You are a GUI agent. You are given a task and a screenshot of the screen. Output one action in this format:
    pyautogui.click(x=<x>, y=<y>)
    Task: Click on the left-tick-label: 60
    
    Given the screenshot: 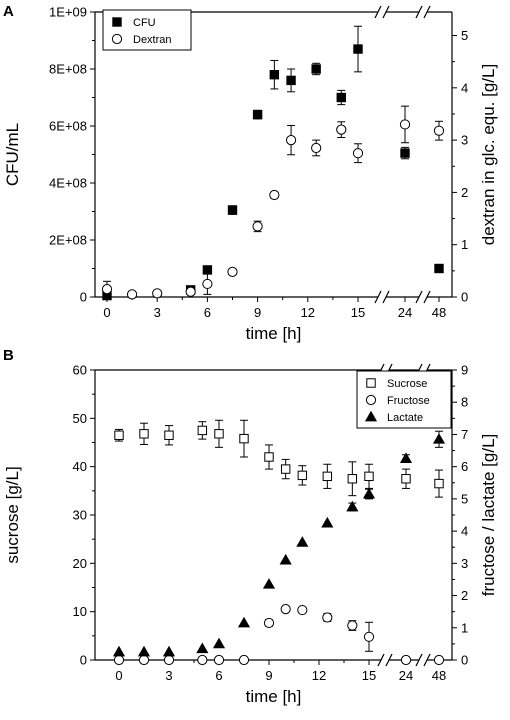 What is the action you would take?
    pyautogui.click(x=80, y=370)
    